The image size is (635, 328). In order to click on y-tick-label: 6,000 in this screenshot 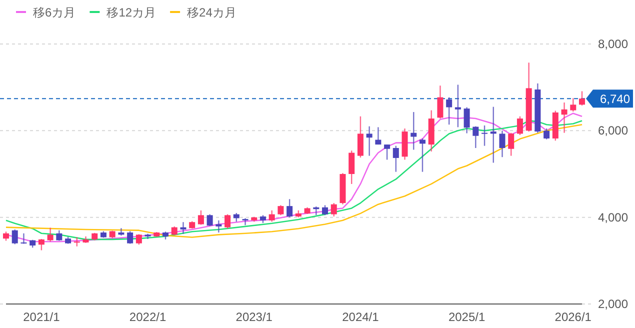, I will do `click(613, 131)`.